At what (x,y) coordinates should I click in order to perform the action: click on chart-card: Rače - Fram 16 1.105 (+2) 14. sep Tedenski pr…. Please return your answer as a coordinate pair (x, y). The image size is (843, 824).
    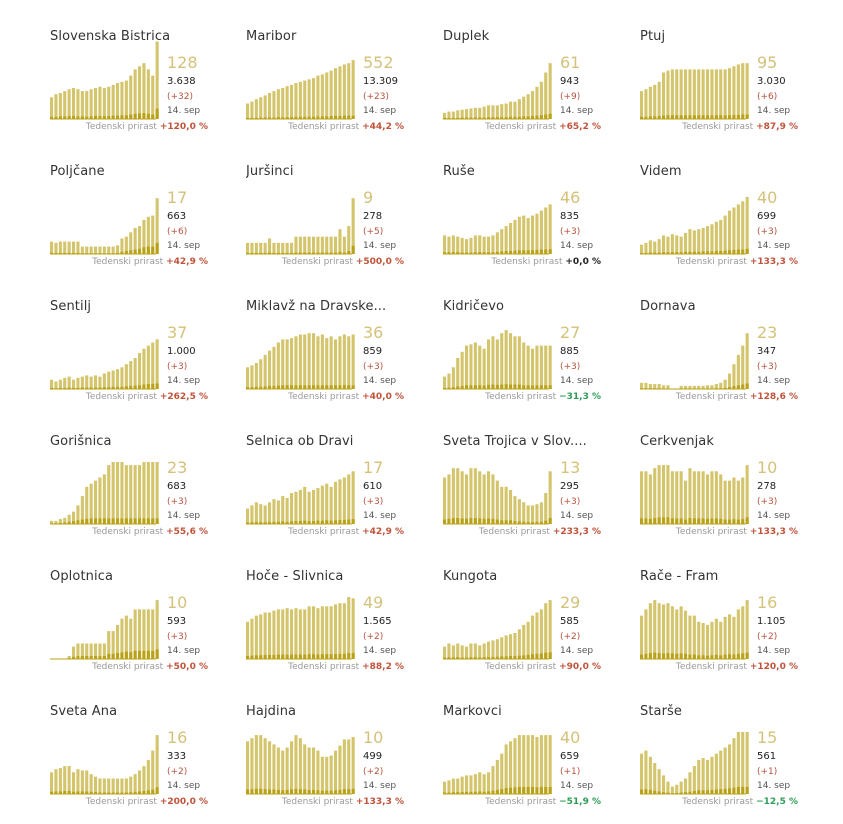
    Looking at the image, I should click on (730, 629).